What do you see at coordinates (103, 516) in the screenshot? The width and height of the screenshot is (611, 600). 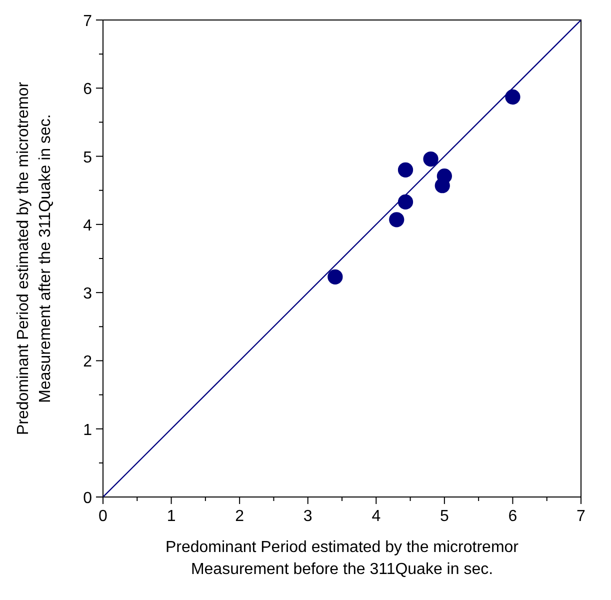 I see `x-tick-label: 0` at bounding box center [103, 516].